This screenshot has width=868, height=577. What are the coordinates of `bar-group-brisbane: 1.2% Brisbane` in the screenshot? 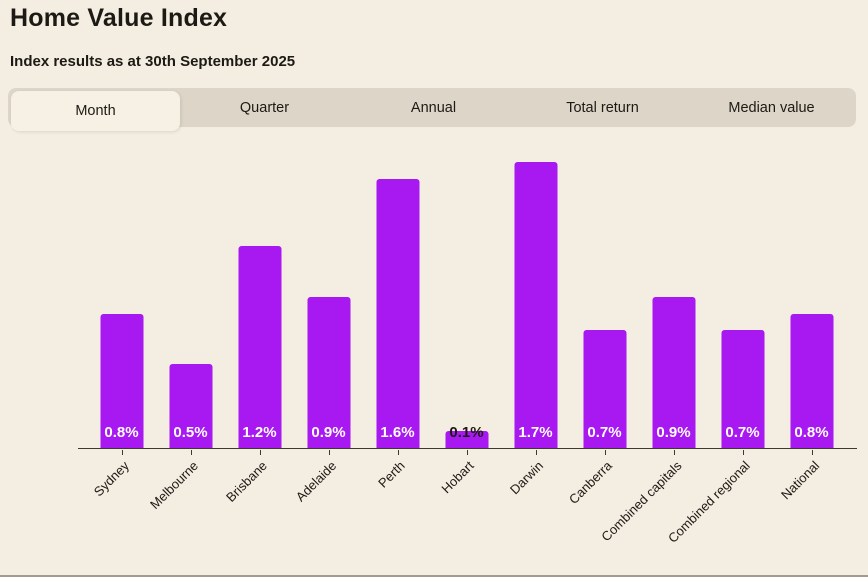 It's located at (258, 331).